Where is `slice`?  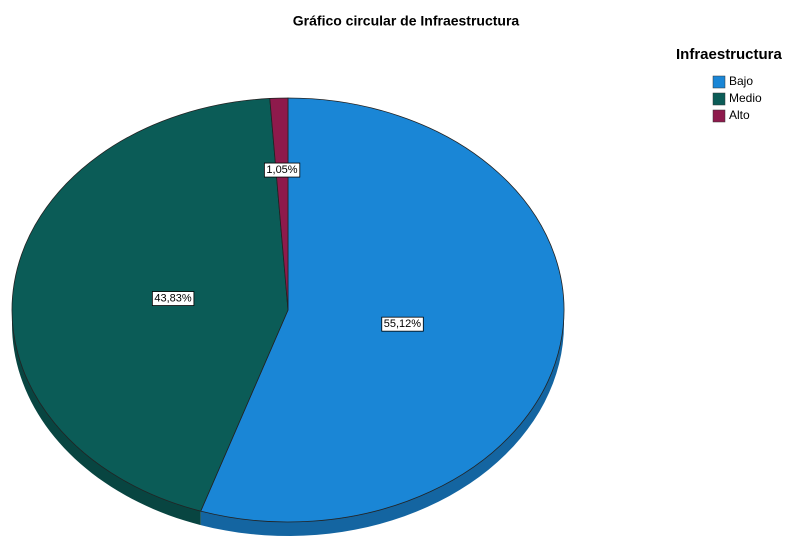 slice is located at coordinates (279, 204).